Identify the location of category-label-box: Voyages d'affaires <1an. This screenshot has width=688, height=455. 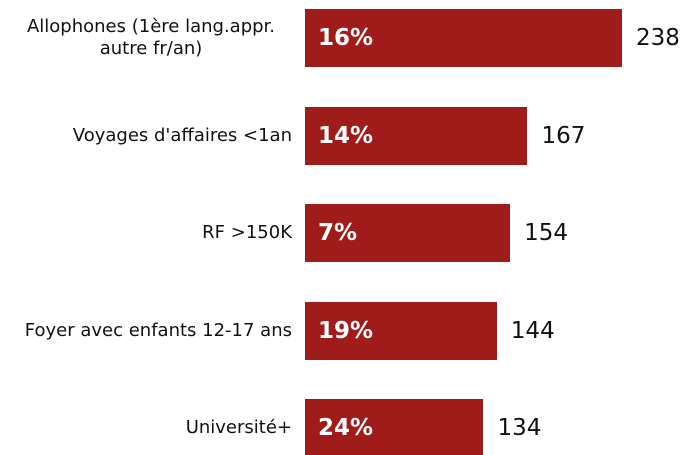
(151, 136).